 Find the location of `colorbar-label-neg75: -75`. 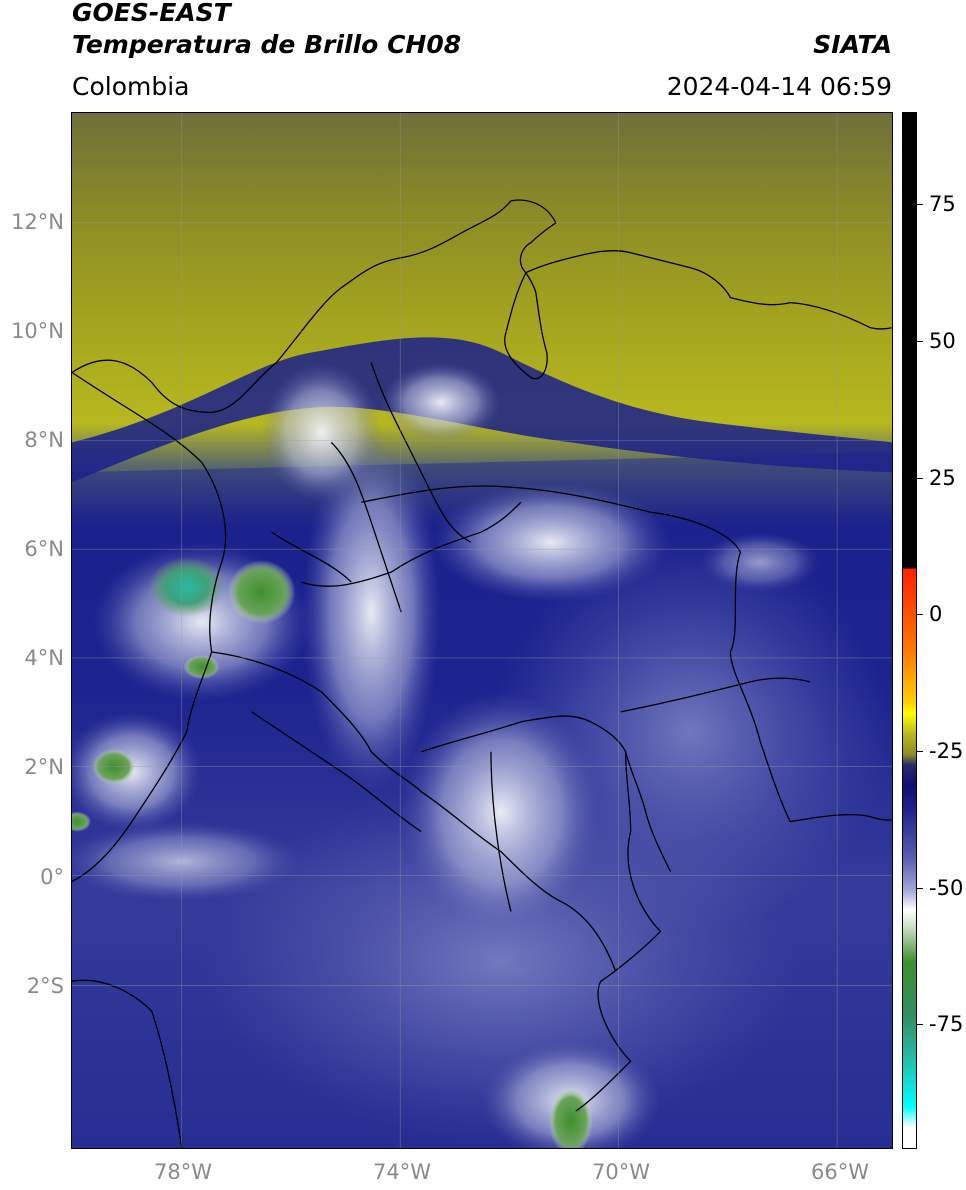

colorbar-label-neg75: -75 is located at coordinates (946, 1024).